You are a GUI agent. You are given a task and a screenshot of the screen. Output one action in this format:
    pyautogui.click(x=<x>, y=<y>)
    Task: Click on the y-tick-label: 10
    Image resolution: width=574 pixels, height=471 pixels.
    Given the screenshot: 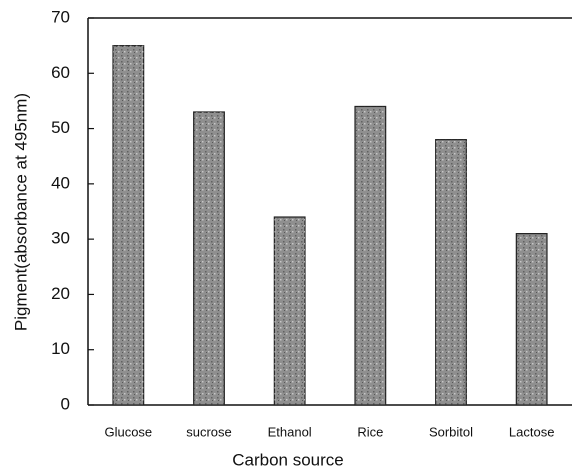 What is the action you would take?
    pyautogui.click(x=60, y=348)
    